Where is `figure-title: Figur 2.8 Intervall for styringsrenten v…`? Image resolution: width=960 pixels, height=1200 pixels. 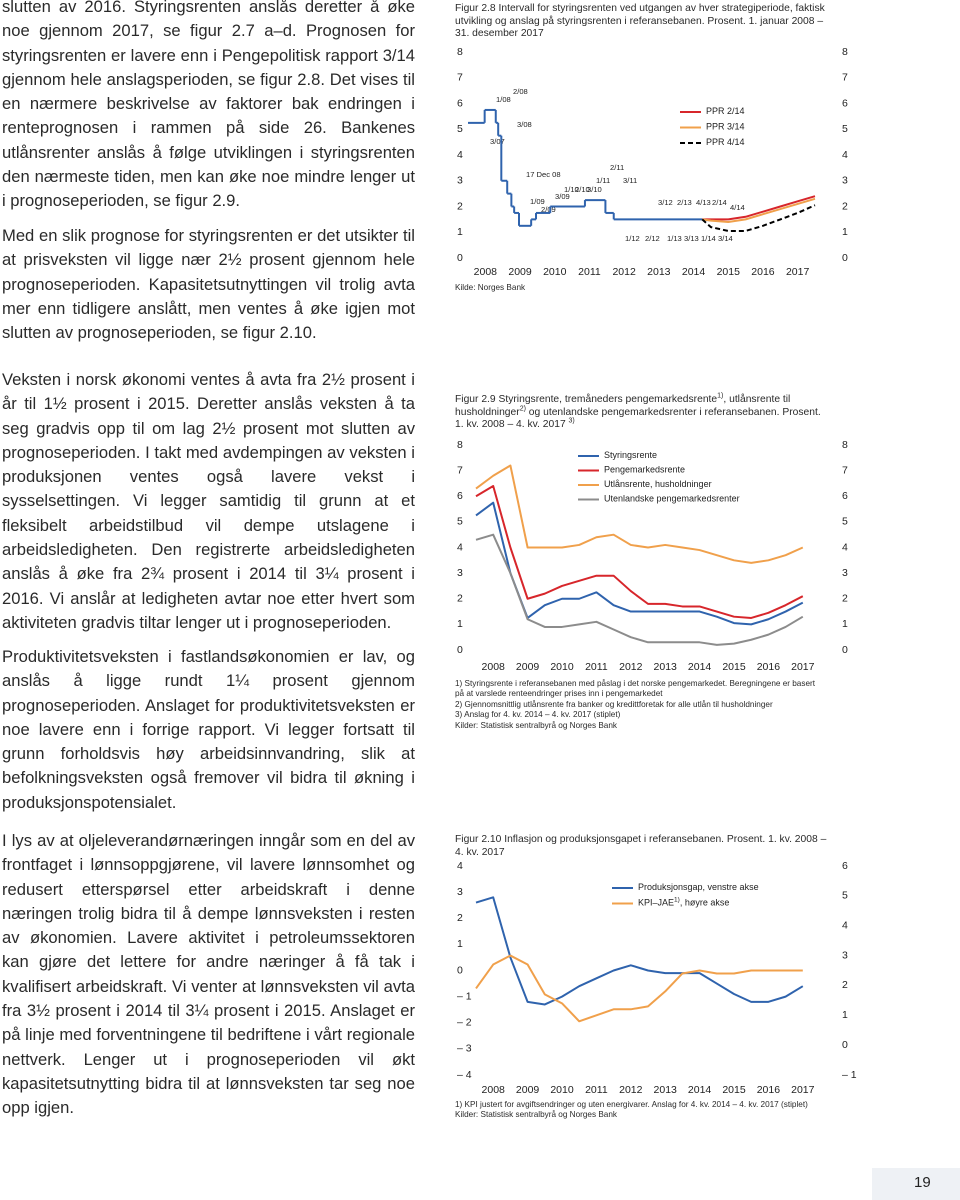 figure-title: Figur 2.8 Intervall for styringsrenten v… is located at coordinates (640, 21).